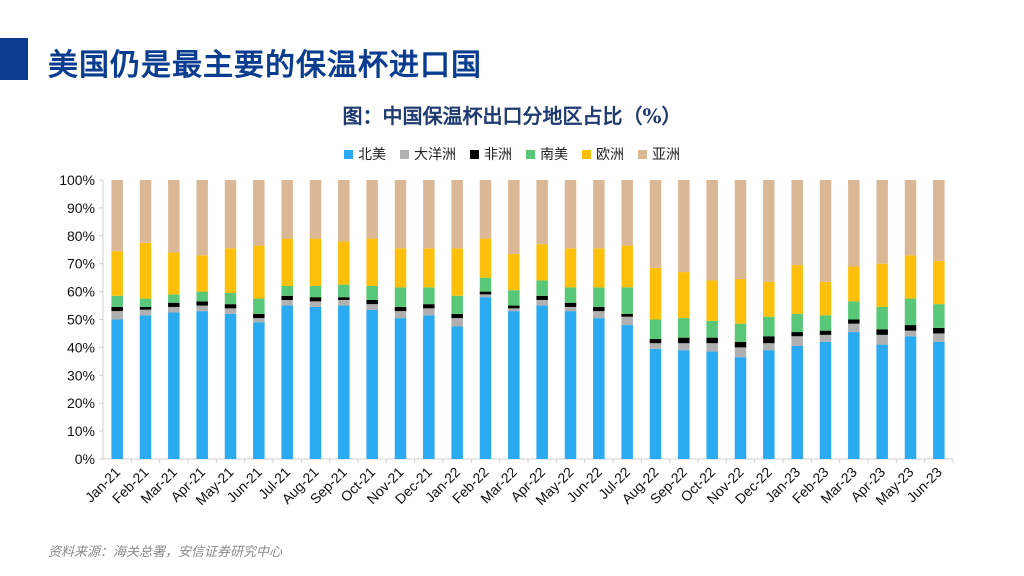  What do you see at coordinates (554, 154) in the screenshot?
I see `legend-label: 南美` at bounding box center [554, 154].